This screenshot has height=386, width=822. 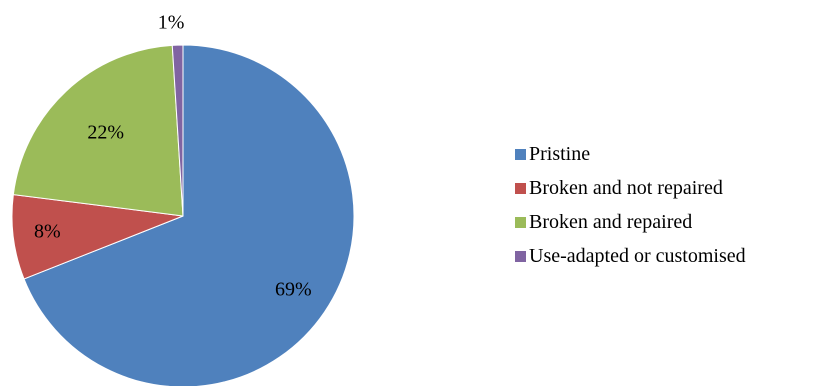 I want to click on data-label: 22%, so click(x=105, y=132).